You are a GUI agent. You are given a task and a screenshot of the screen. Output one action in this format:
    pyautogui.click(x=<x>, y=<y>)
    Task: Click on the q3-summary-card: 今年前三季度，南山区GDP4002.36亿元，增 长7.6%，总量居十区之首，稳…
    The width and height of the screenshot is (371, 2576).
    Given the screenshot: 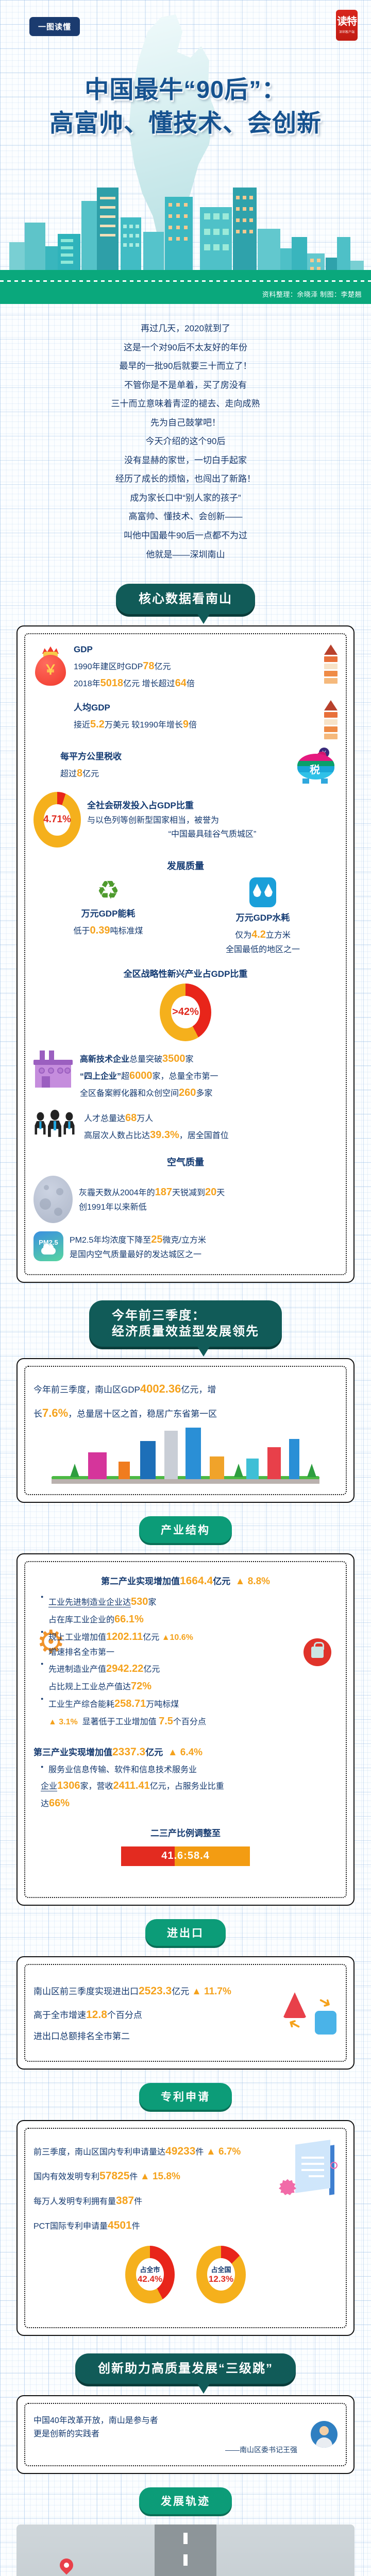 What is the action you would take?
    pyautogui.click(x=185, y=1430)
    